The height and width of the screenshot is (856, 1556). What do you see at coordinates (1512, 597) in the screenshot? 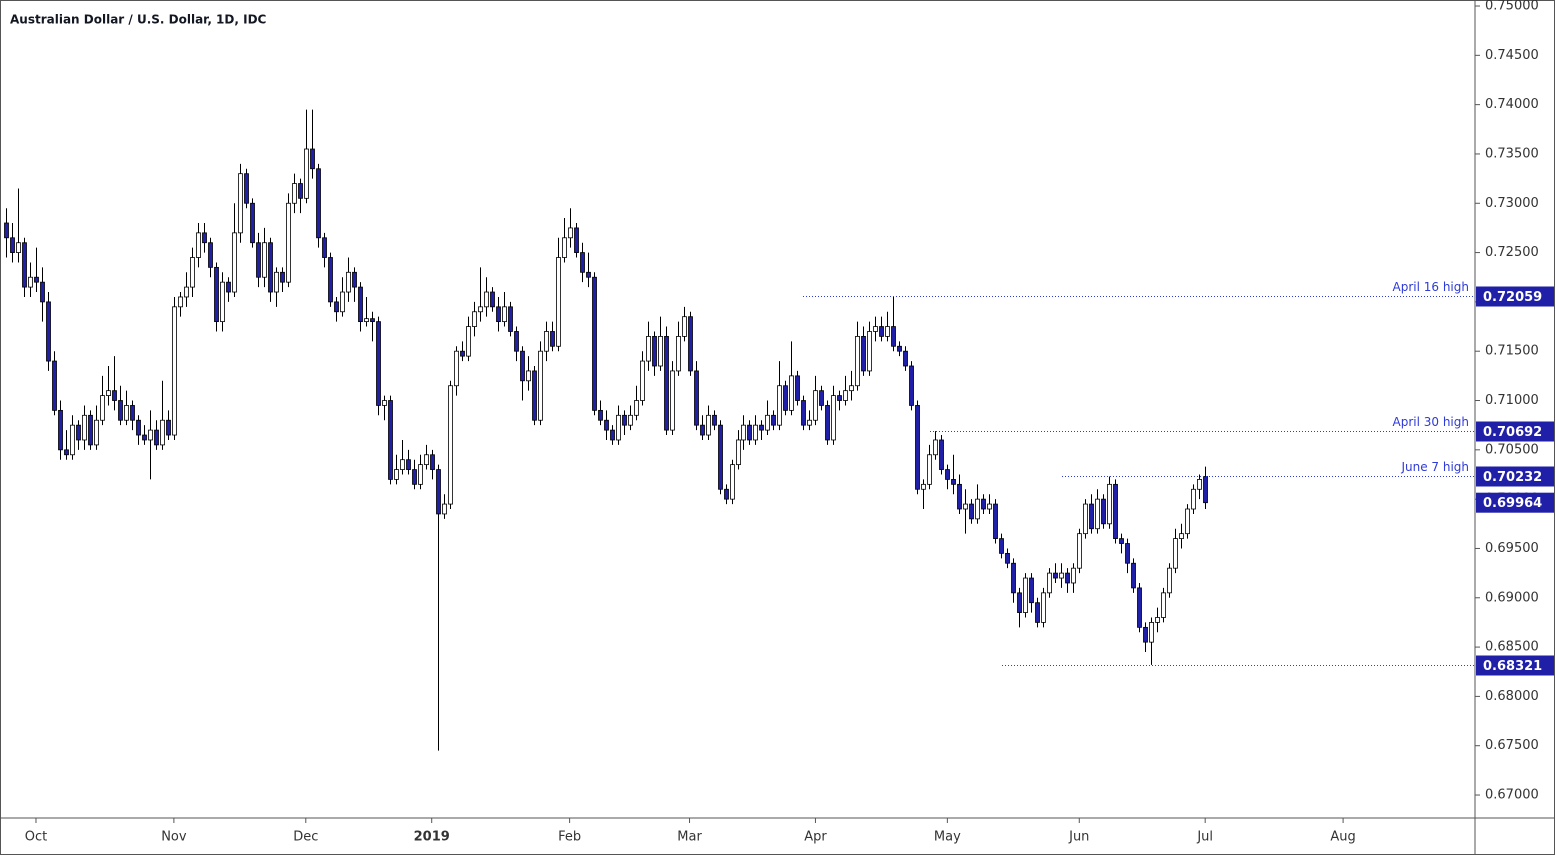
I see `y-tick-label: 0.69000` at bounding box center [1512, 597].